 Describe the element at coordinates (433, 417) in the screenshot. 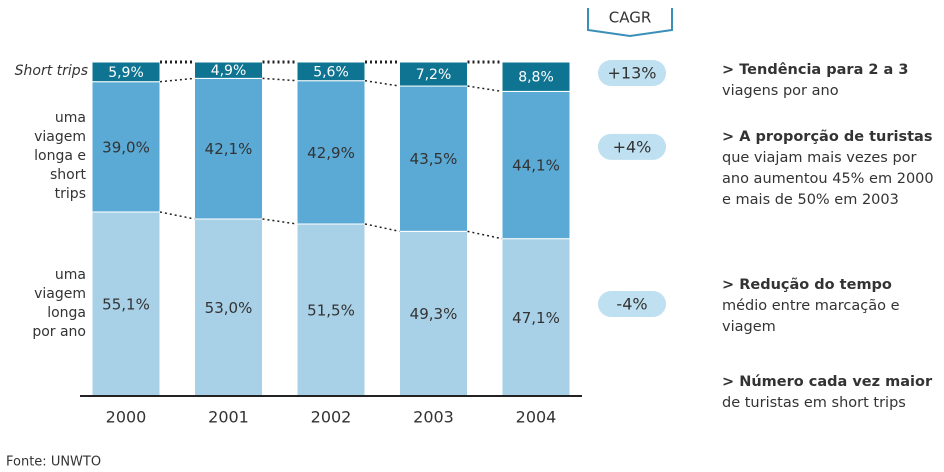

I see `x-tick-label: 2003` at that location.